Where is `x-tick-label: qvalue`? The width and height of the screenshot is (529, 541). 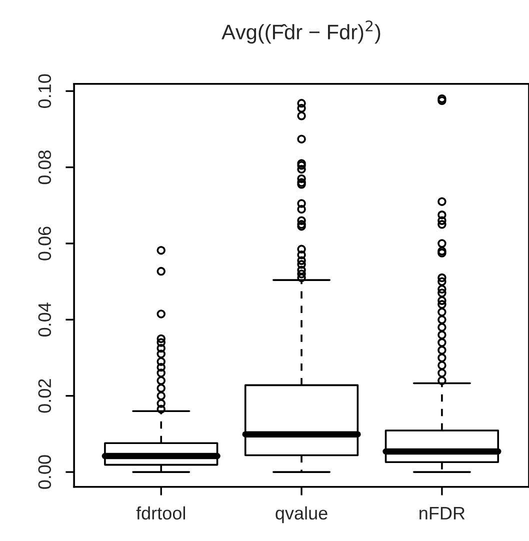 x-tick-label: qvalue is located at coordinates (302, 515).